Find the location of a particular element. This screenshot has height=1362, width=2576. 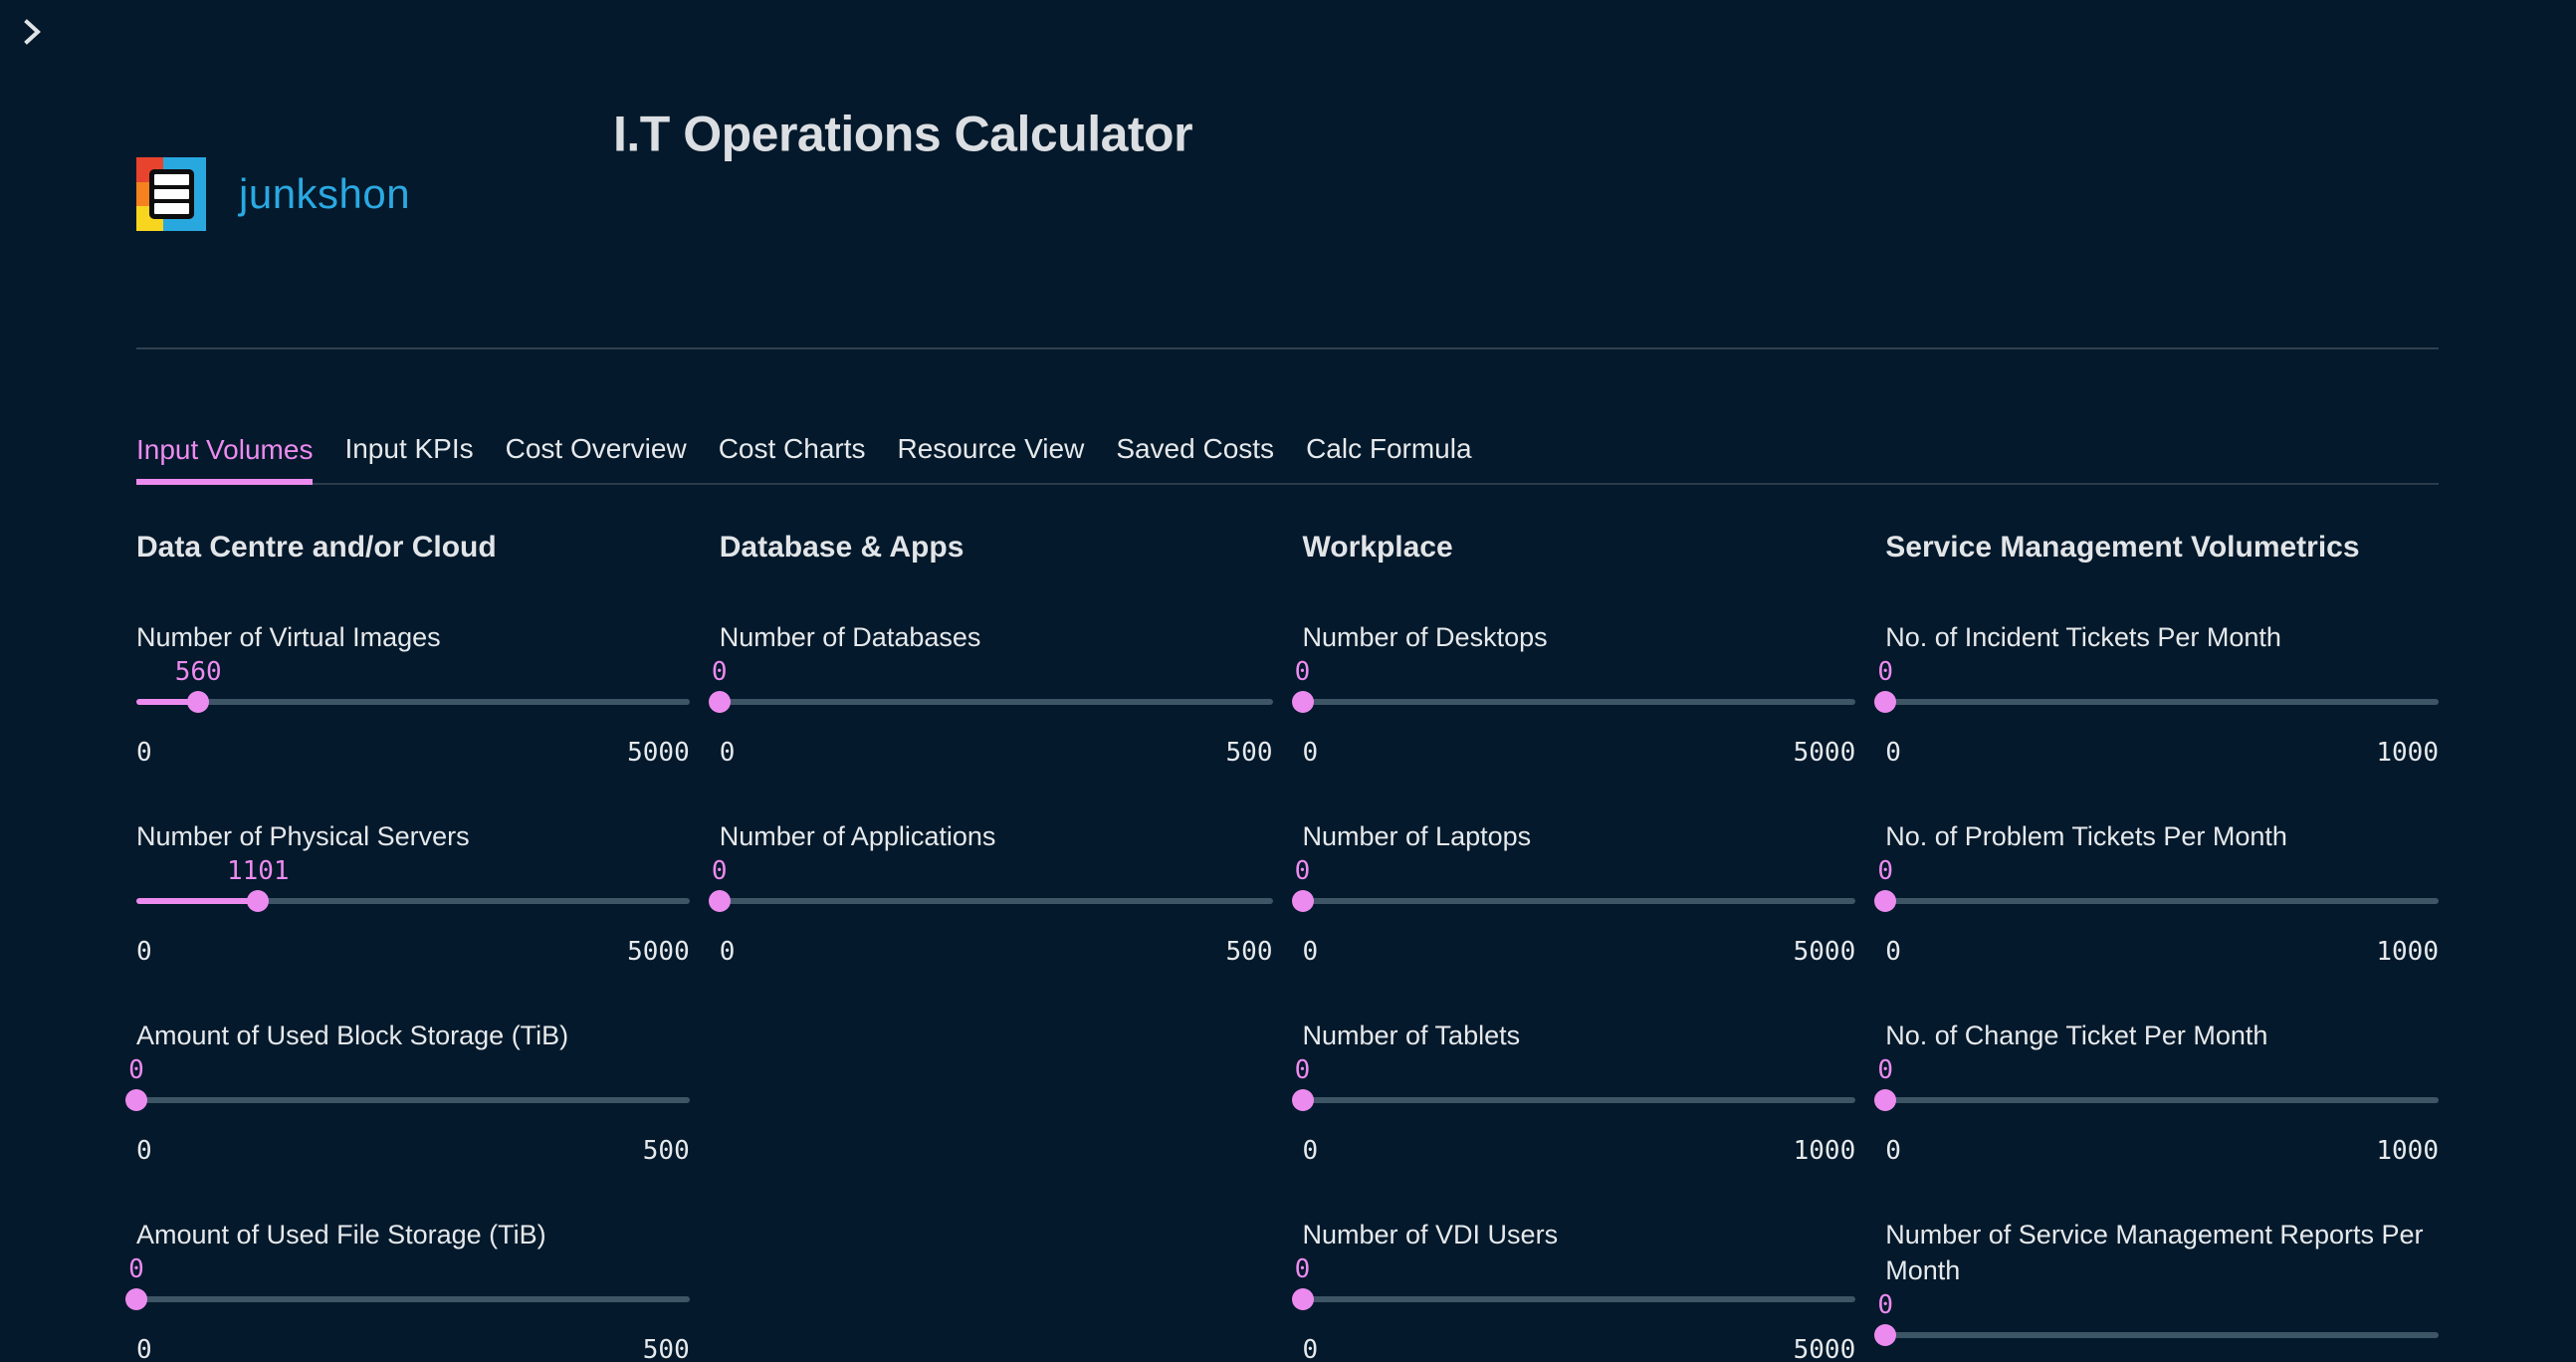

slider-label: Number of Desktops is located at coordinates (1425, 637).